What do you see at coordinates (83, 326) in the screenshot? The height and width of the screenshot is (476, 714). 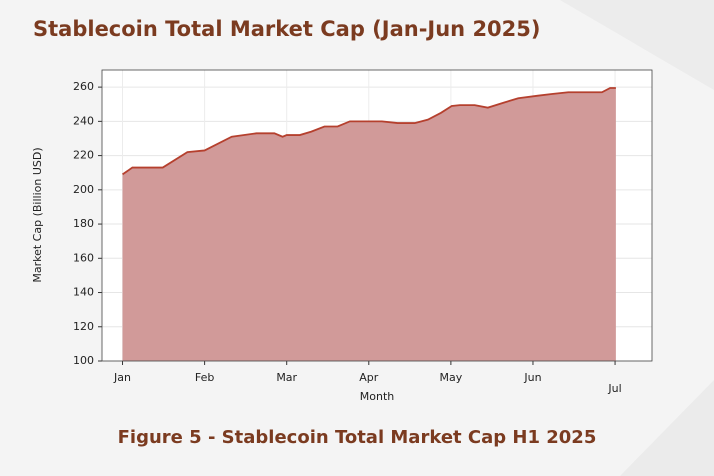 I see `y-tick-label: 120` at bounding box center [83, 326].